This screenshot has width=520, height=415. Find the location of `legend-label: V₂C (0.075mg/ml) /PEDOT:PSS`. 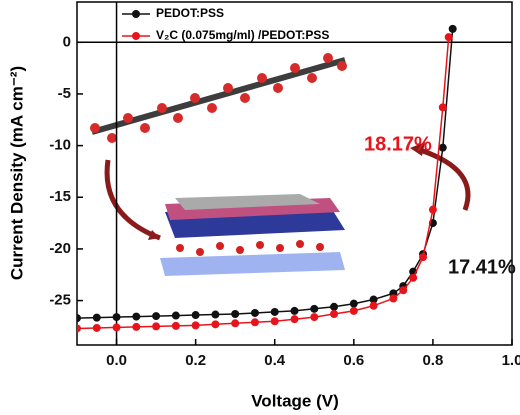

legend-label: V₂C (0.075mg/ml) /PEDOT:PSS is located at coordinates (242, 35).